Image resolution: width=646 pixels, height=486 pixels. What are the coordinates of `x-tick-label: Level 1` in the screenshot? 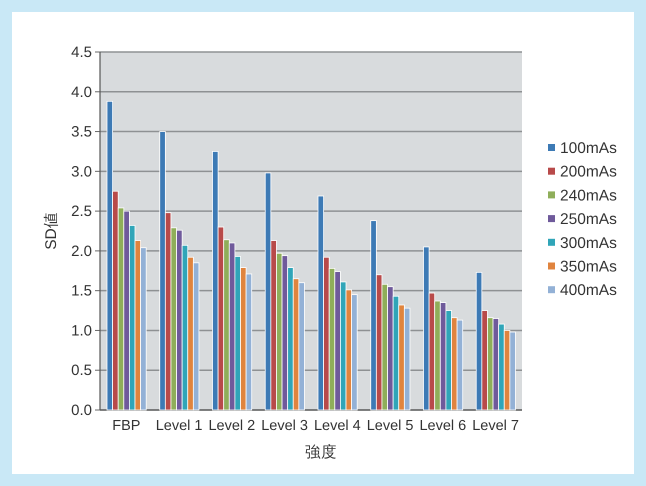 It's located at (179, 426).